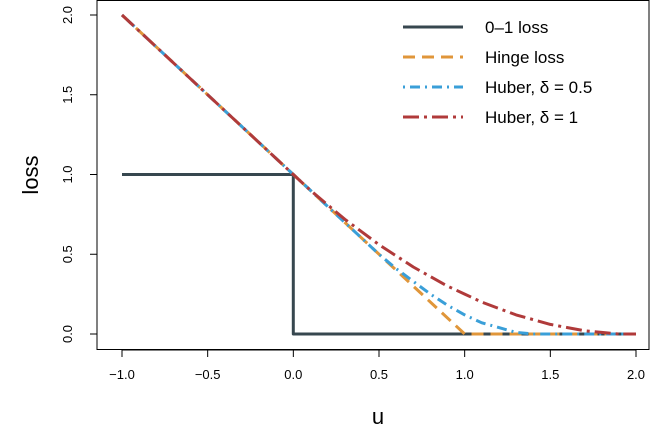  What do you see at coordinates (377, 365) in the screenshot?
I see `x-axis: −1.0 −0.5 0.0 0.5 1.0 1.5 2.0` at bounding box center [377, 365].